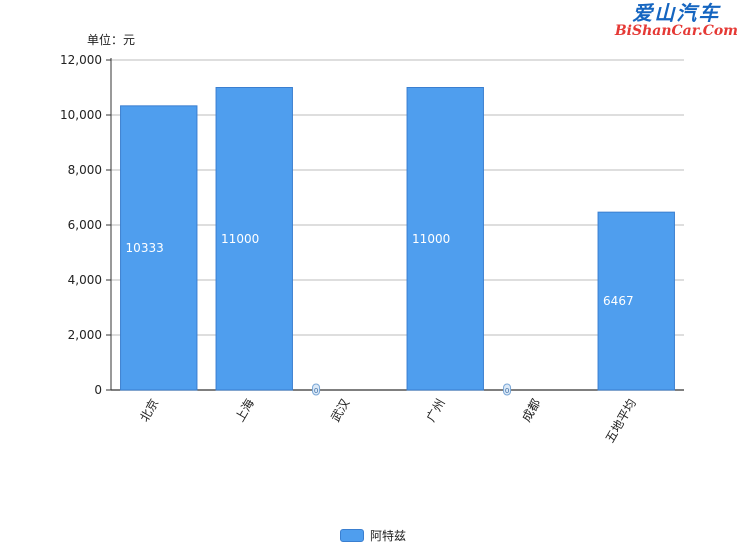 This screenshot has height=557, width=744. Describe the element at coordinates (81, 60) in the screenshot. I see `y-tick-label: 12,000` at that location.